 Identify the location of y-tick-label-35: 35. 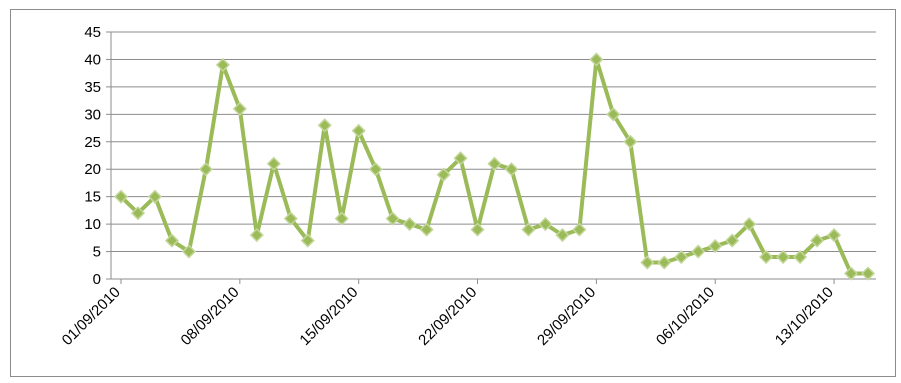
(92, 87).